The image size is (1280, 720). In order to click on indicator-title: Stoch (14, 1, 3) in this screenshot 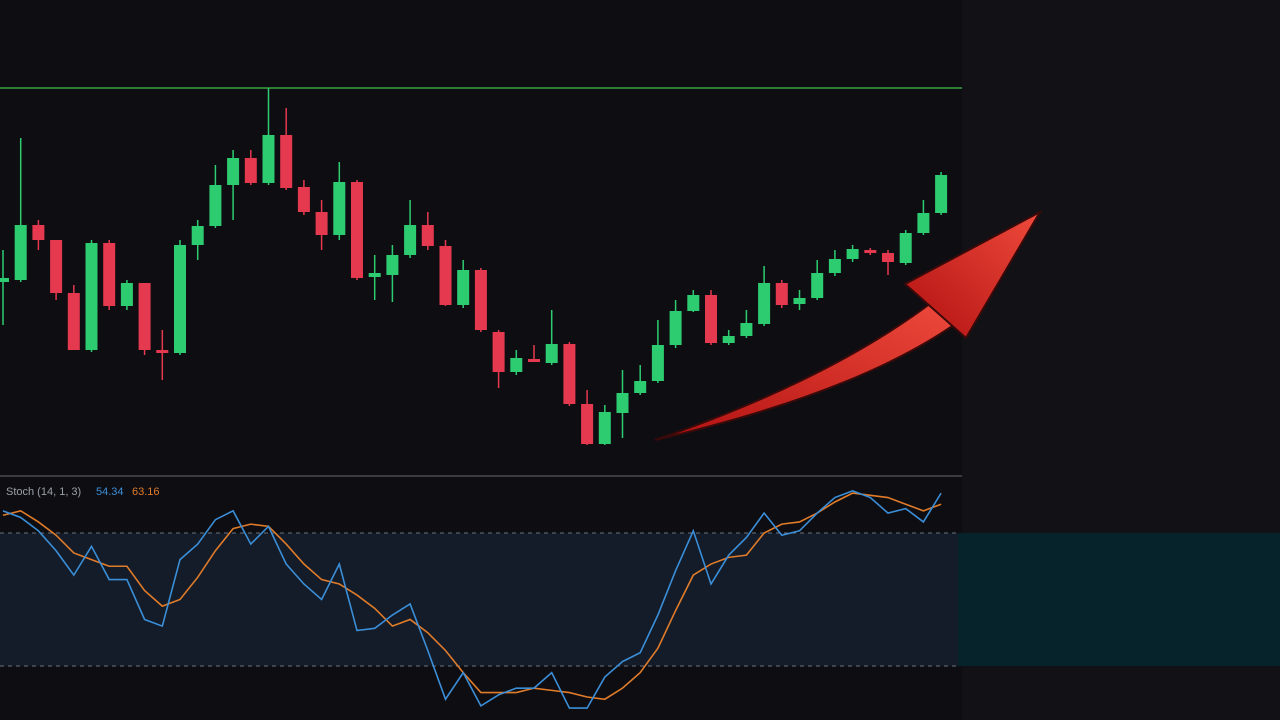, I will do `click(43, 492)`.